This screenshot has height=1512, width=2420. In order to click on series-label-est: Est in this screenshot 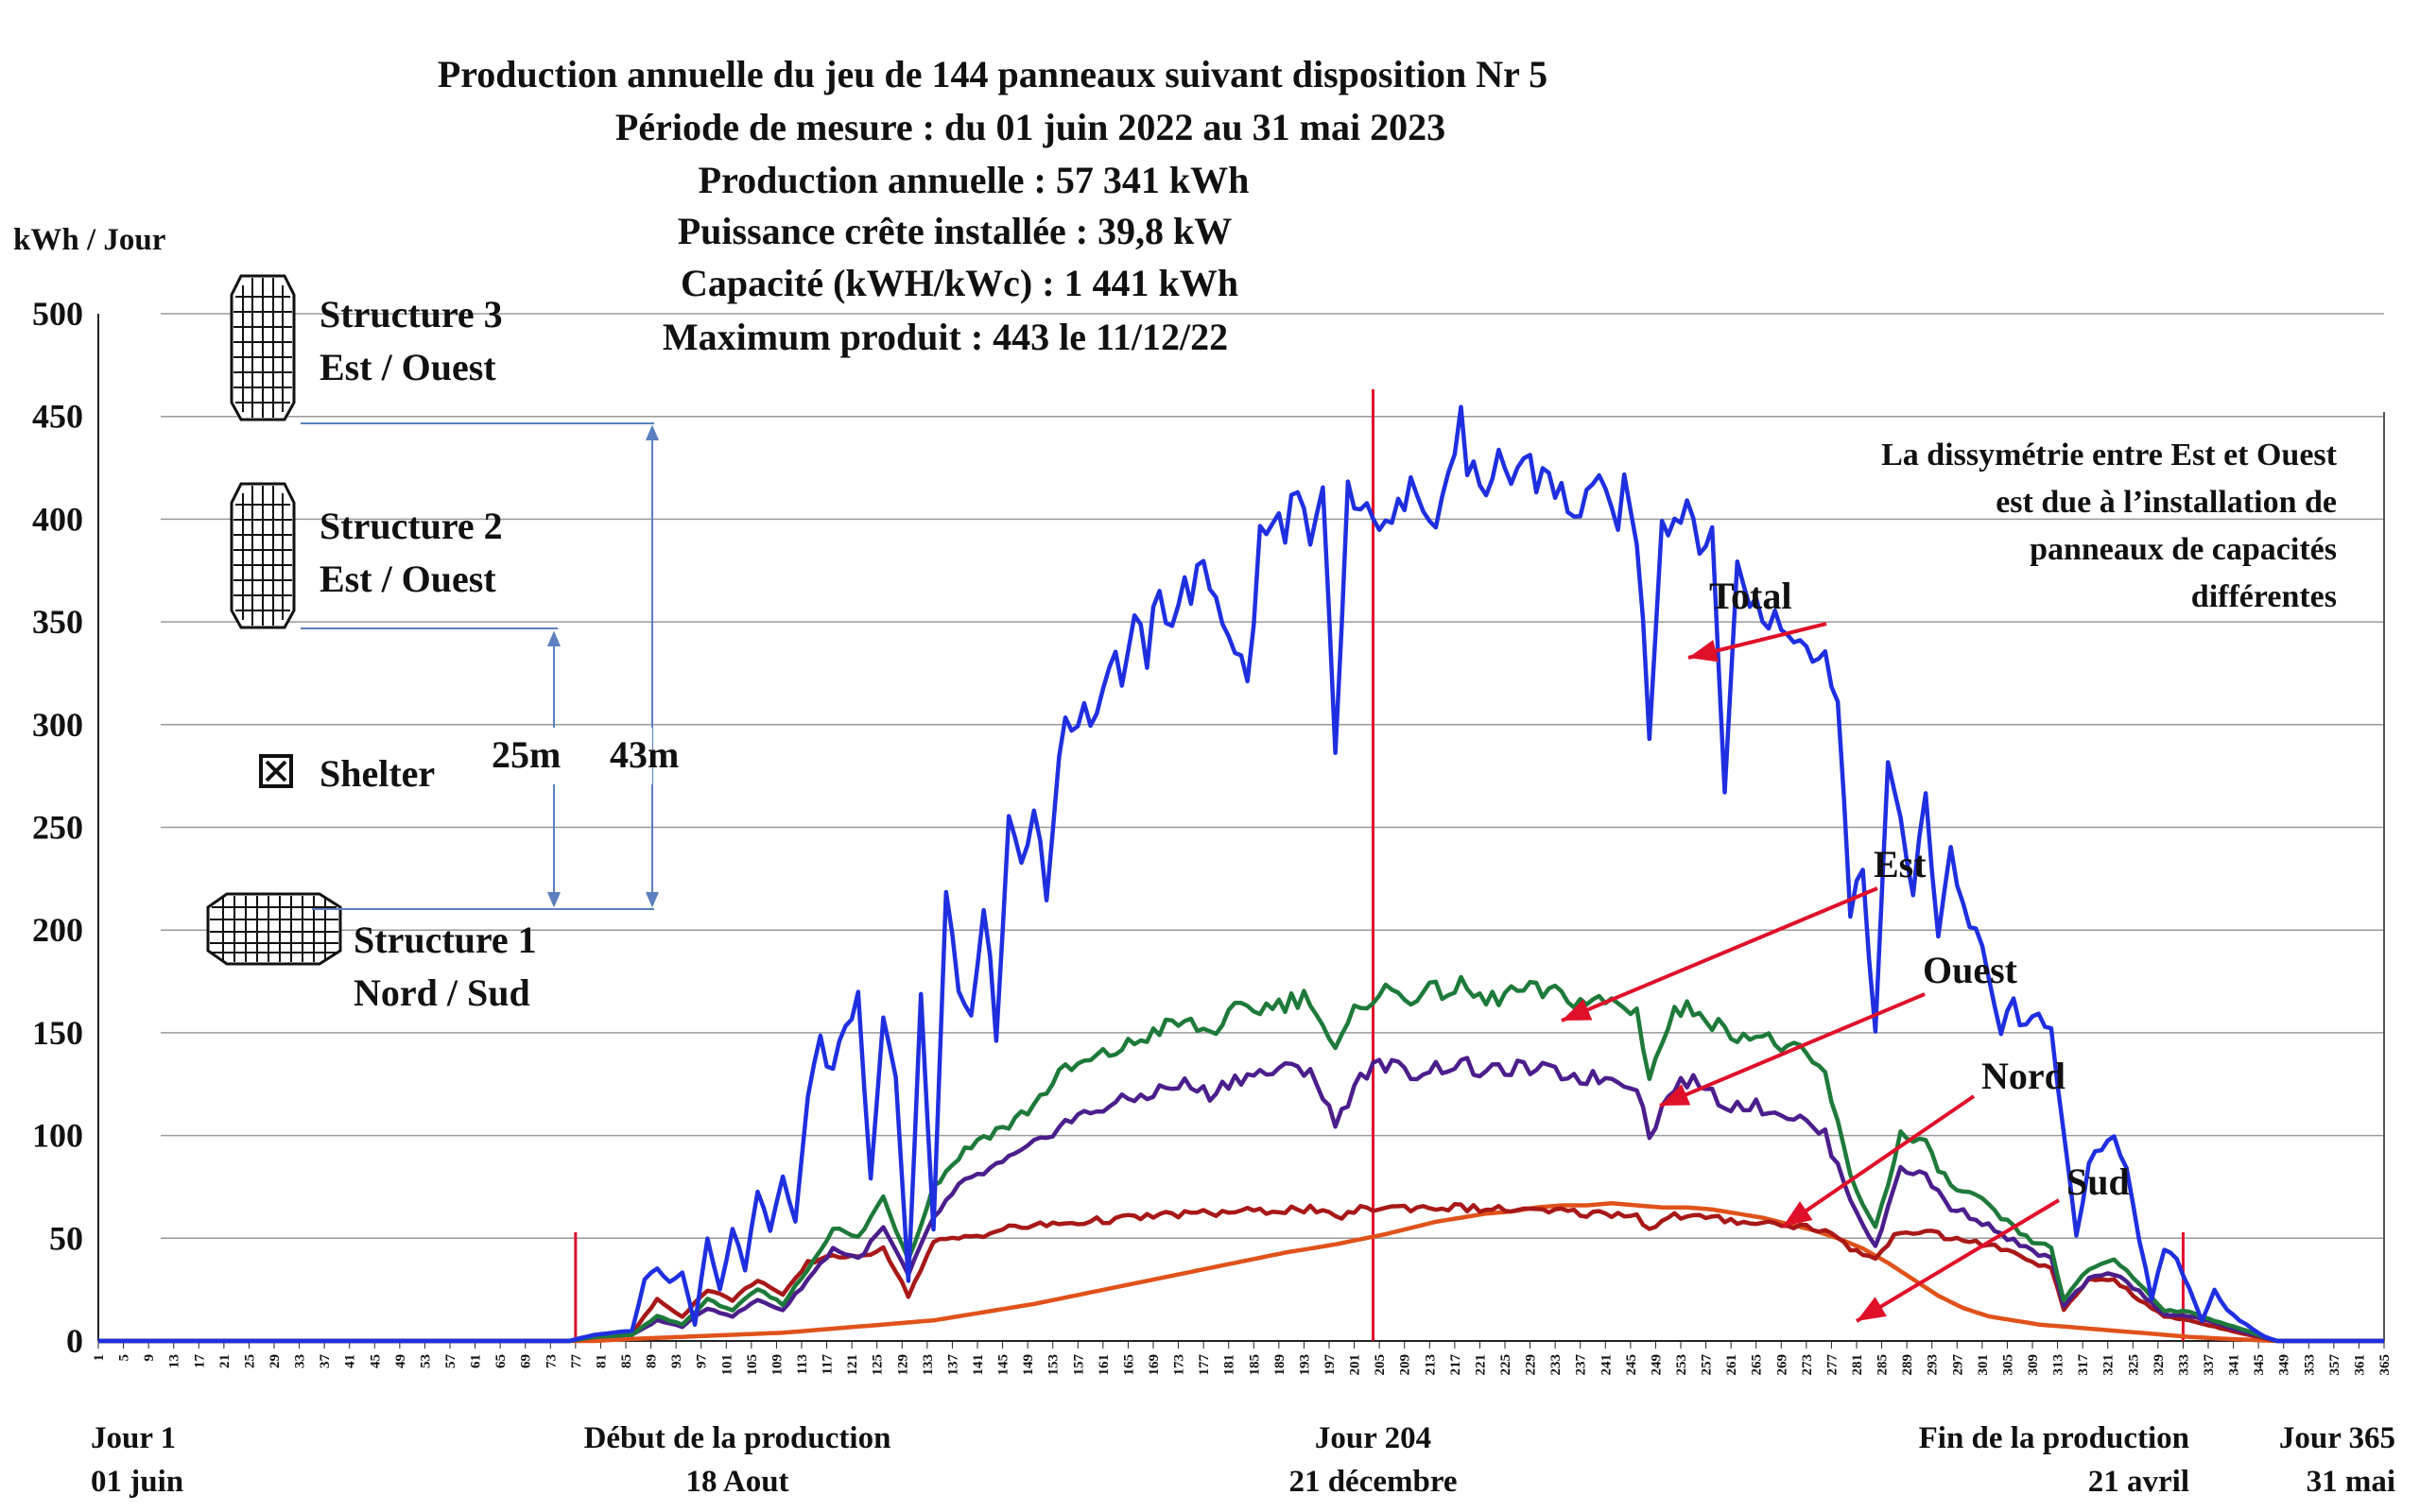, I will do `click(1900, 864)`.